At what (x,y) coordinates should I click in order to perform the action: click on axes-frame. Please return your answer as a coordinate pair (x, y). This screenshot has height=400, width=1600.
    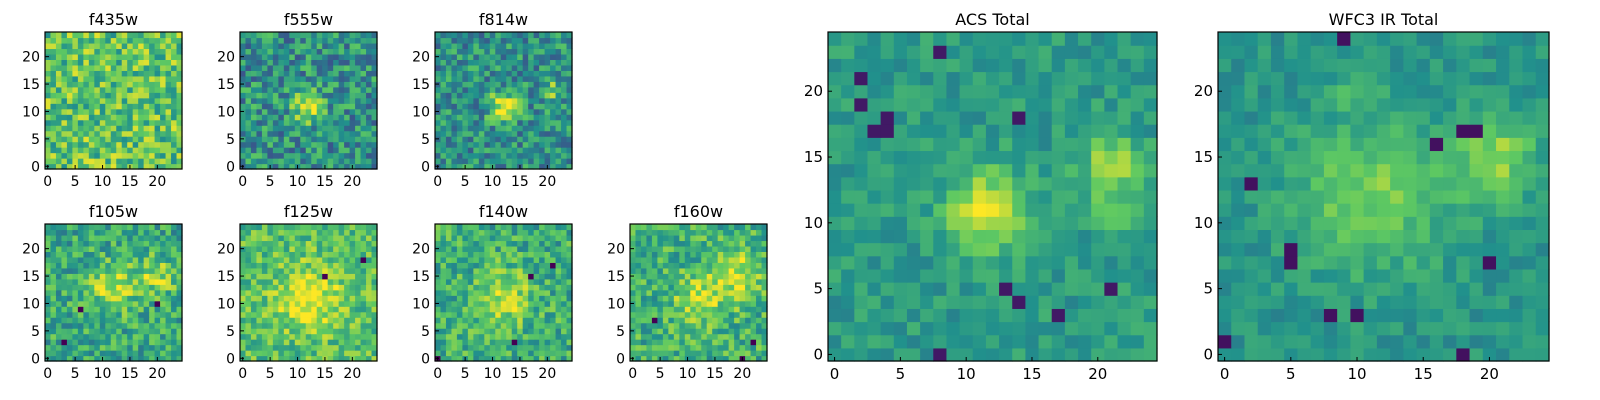
    Looking at the image, I should click on (308, 100).